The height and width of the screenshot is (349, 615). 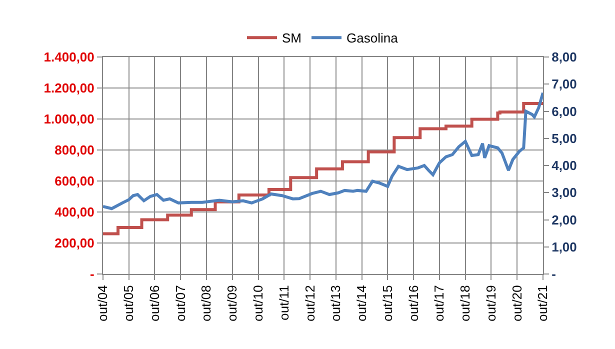 What do you see at coordinates (564, 111) in the screenshot?
I see `y2-tick-label: 6,00` at bounding box center [564, 111].